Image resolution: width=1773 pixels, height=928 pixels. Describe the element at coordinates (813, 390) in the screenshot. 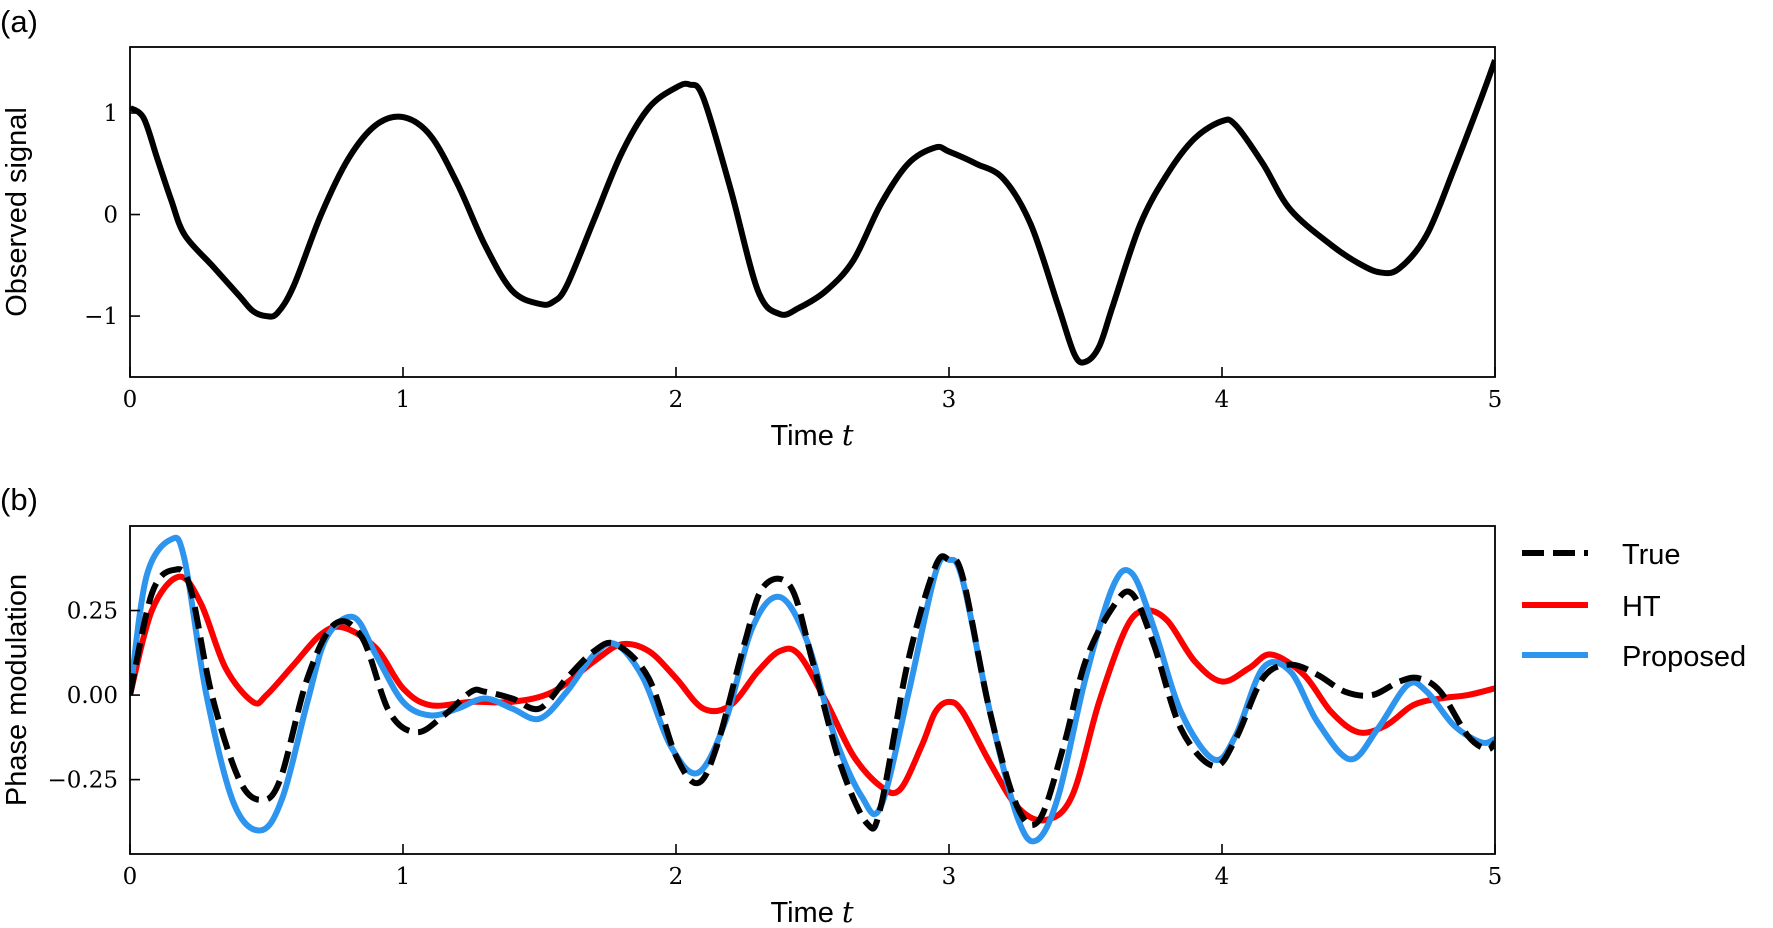

I see `panel-a-x-ticks: 0 1 2 3 4 5` at that location.